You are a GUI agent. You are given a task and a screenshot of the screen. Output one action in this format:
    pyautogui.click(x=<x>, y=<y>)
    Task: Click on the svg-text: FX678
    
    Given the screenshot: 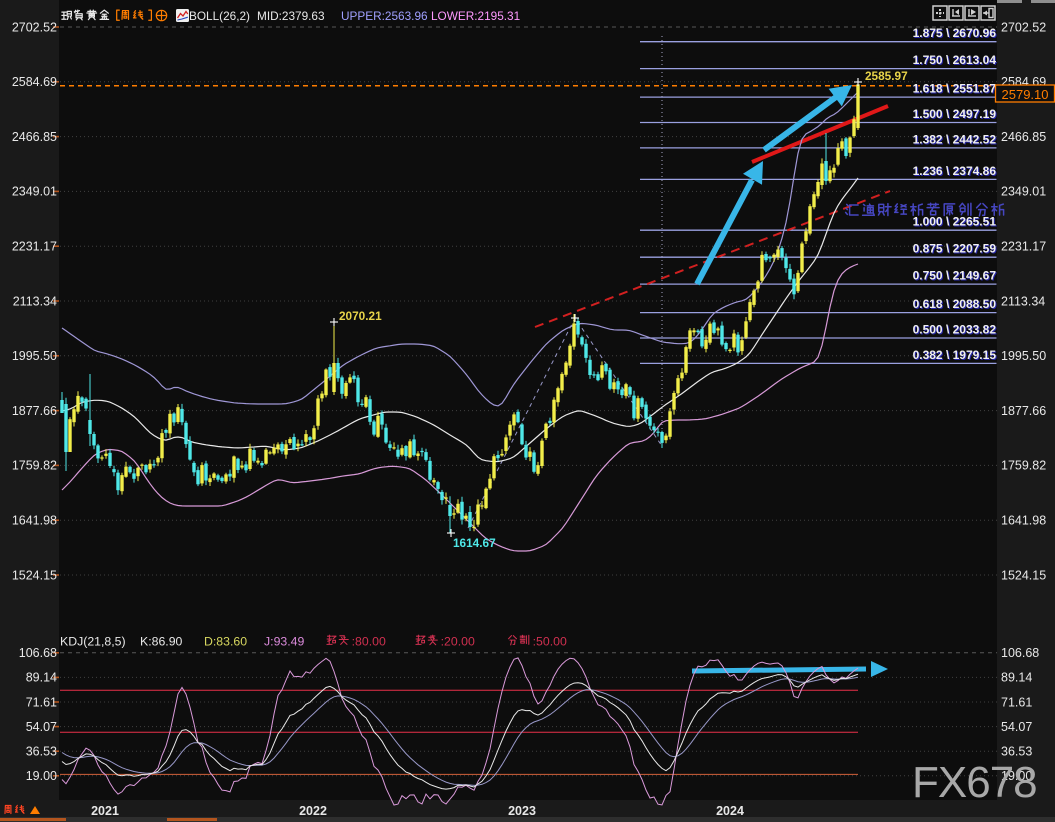 What is the action you would take?
    pyautogui.click(x=974, y=782)
    